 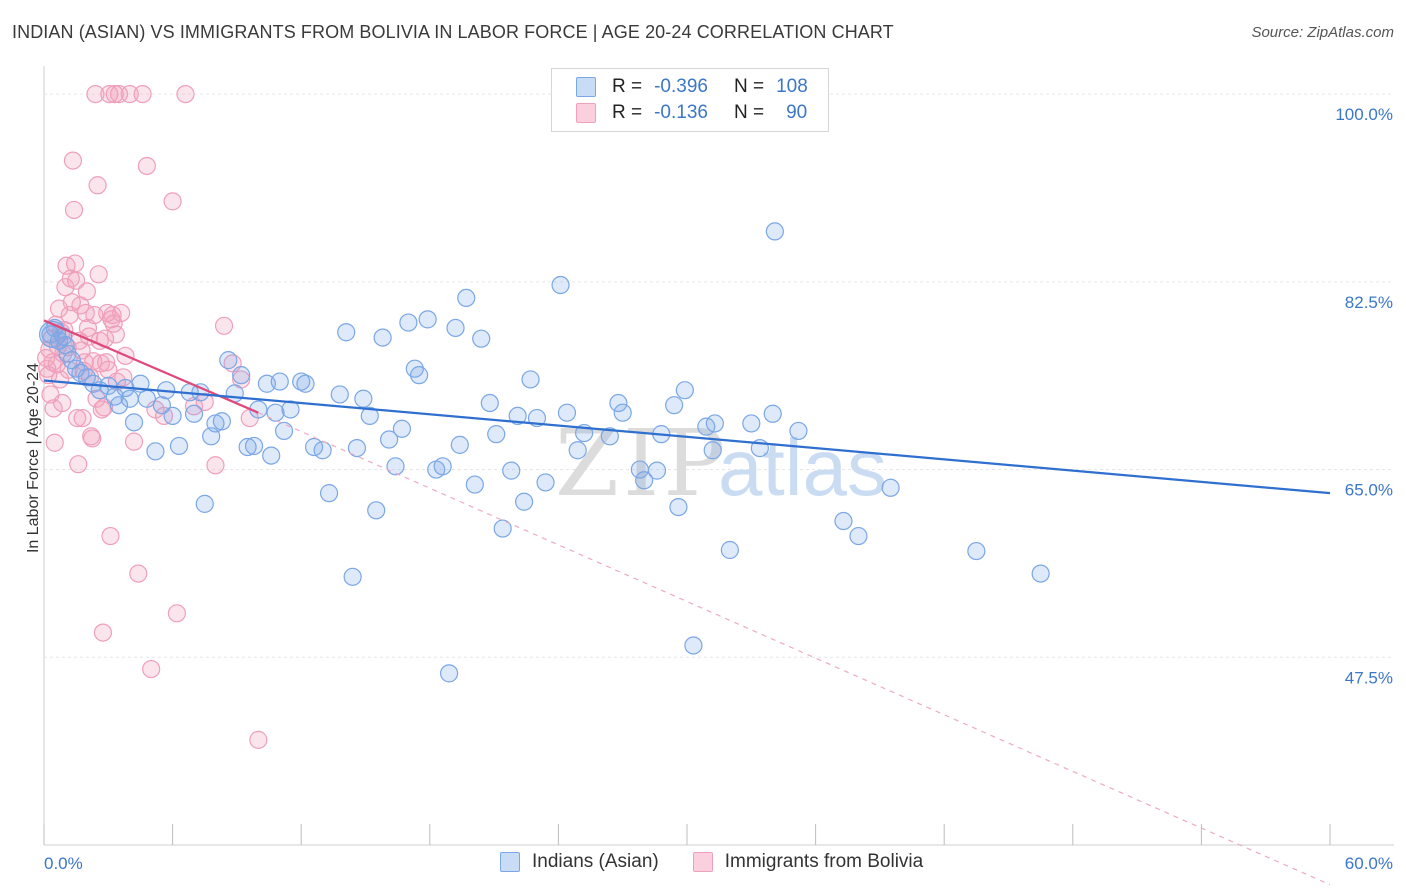 I want to click on legend-label-indian: Indians (Asian), so click(x=595, y=861).